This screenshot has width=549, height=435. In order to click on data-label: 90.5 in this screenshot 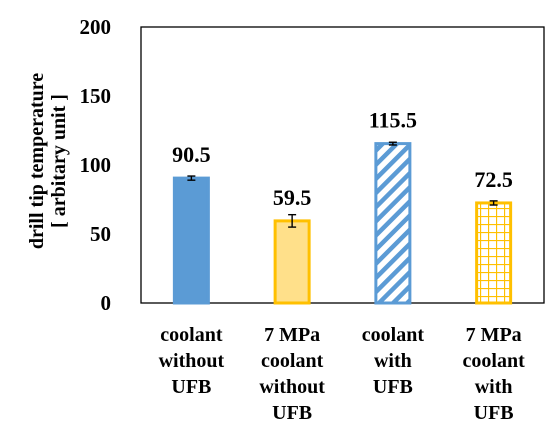, I will do `click(191, 154)`.